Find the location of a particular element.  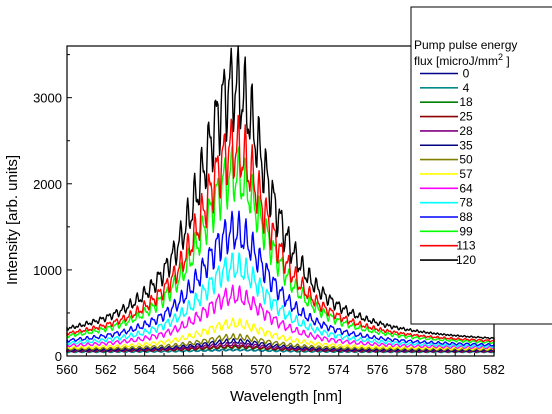

legend-entry-64: 64 is located at coordinates (466, 188).